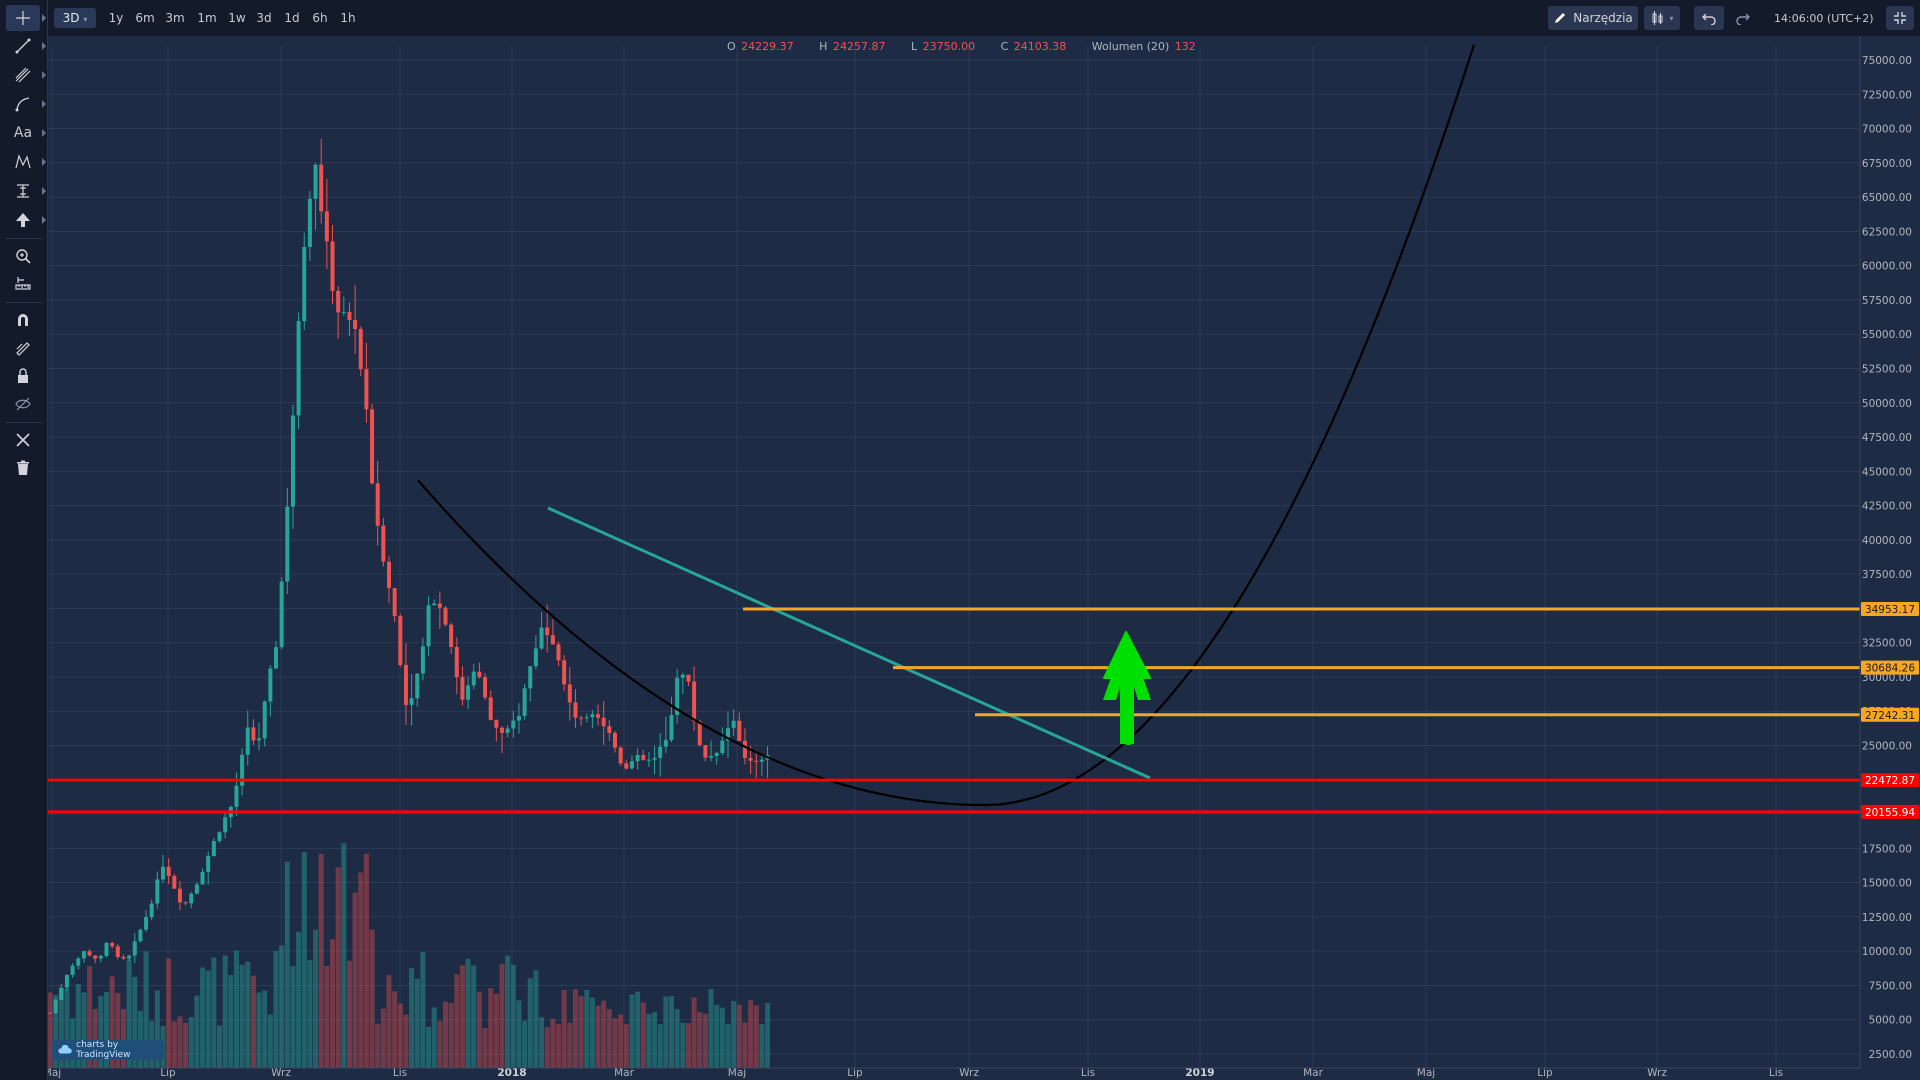  Describe the element at coordinates (292, 18) in the screenshot. I see `range-1d: 1d` at that location.